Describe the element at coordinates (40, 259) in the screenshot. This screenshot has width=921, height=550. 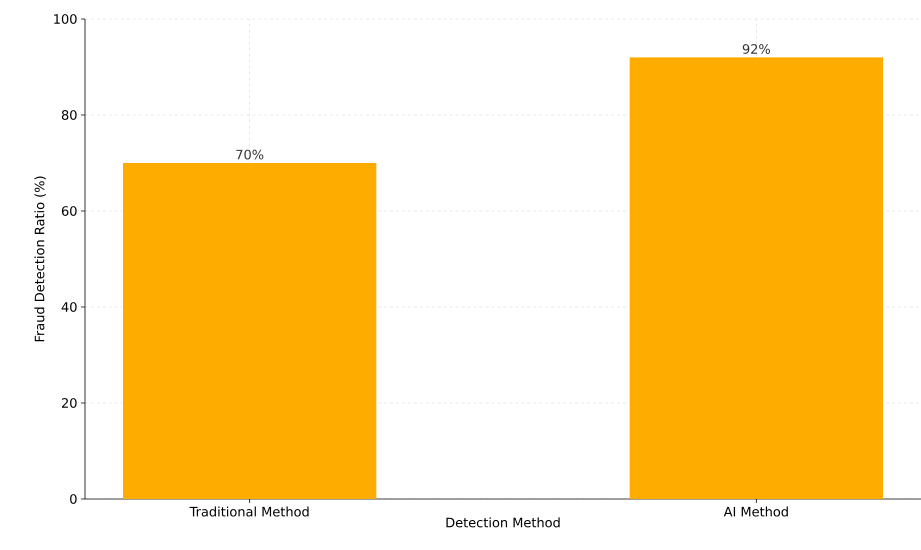
I see `y-axis-title: Fraud Detection Ratio (%)` at that location.